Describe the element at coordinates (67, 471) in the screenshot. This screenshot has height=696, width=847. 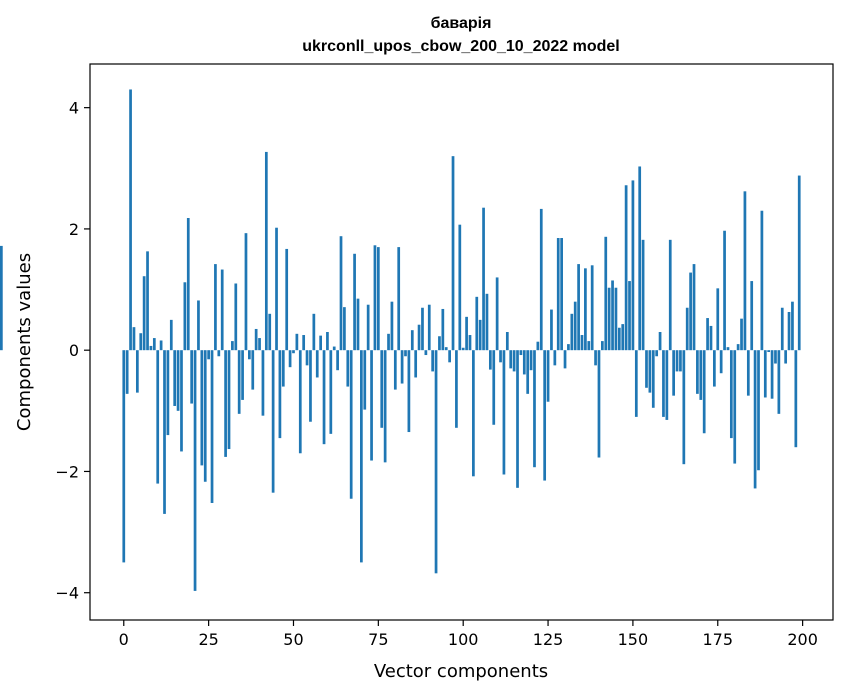
I see `y-tick-label-1: −2` at that location.